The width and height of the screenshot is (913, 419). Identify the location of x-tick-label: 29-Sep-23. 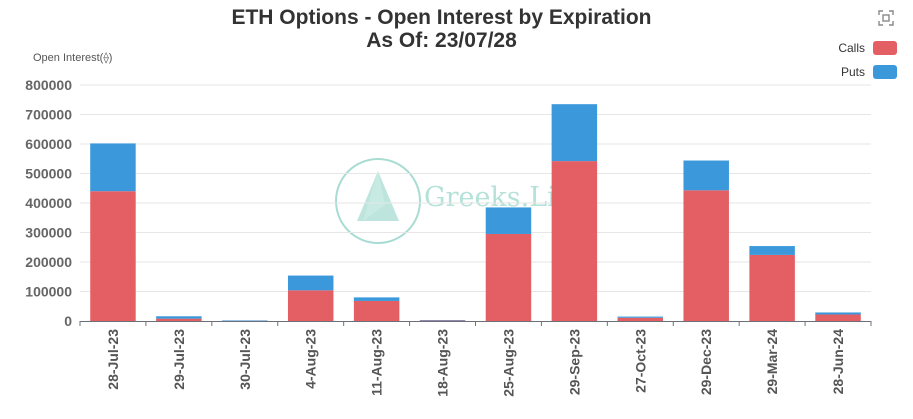
(574, 362).